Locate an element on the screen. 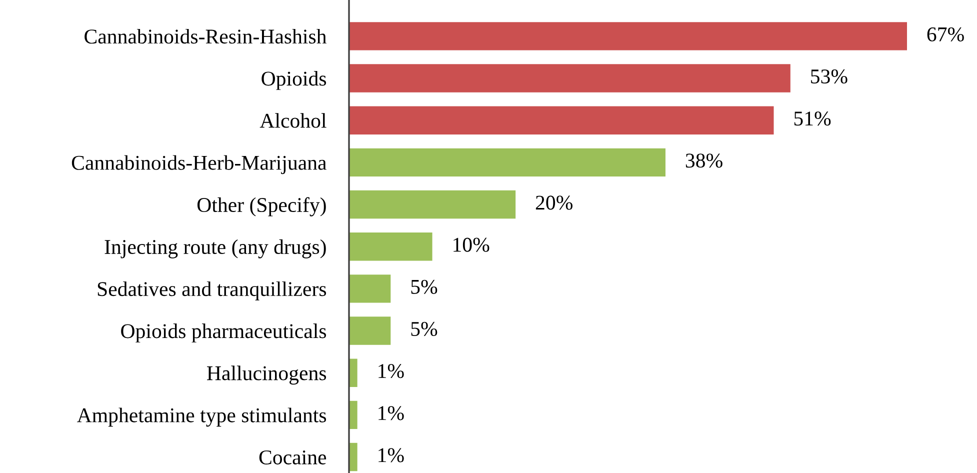 This screenshot has height=473, width=977. y-tick-label: Other (Specify) is located at coordinates (261, 206).